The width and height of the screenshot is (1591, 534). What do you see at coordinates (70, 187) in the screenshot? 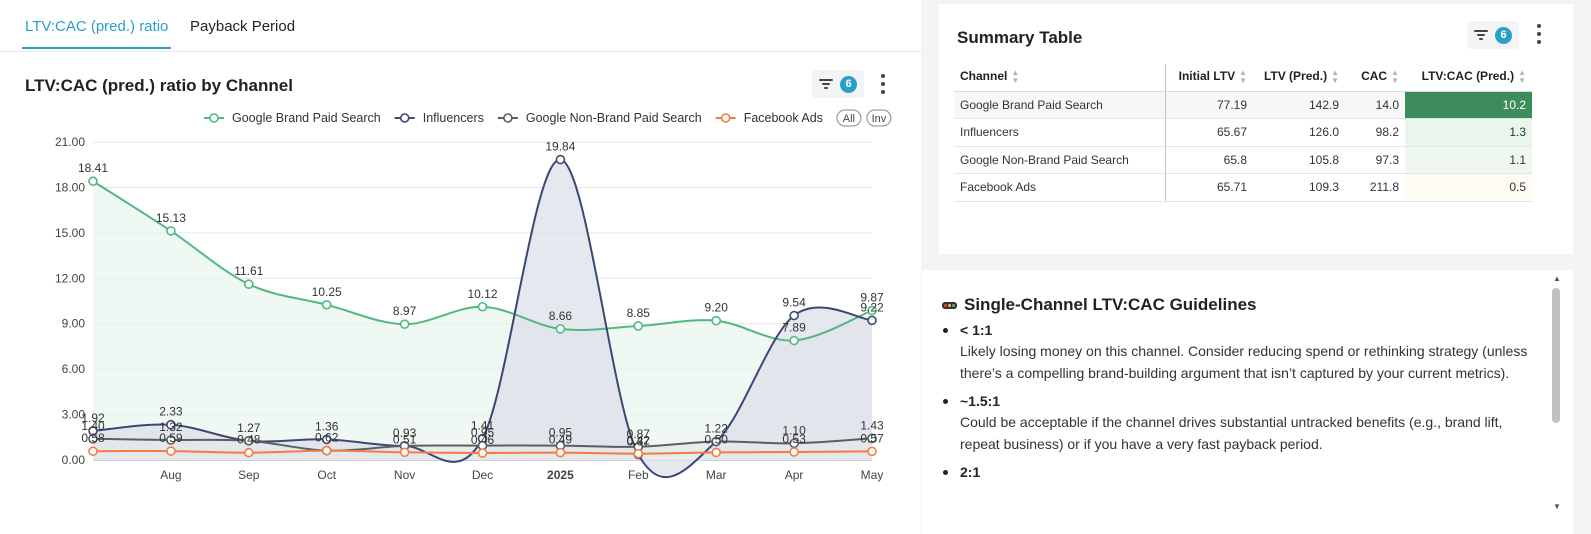
I see `y-tick-label: 18.00` at bounding box center [70, 187].